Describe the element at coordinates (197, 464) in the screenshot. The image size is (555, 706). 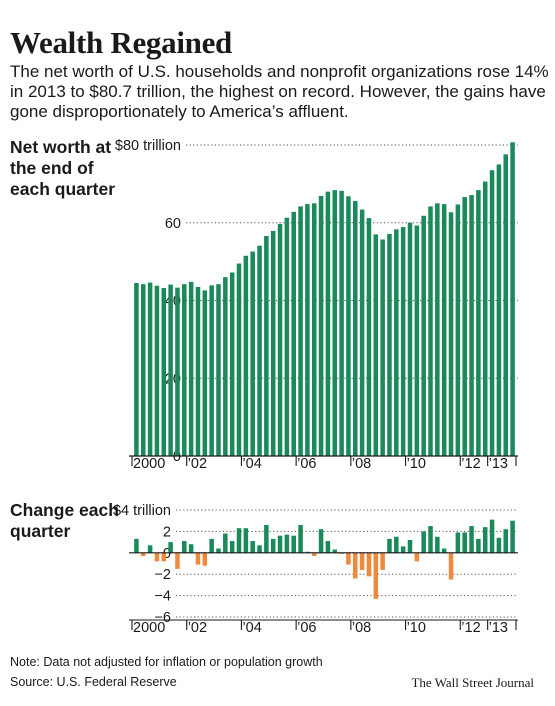
I see `x-tick-label: ’02` at that location.